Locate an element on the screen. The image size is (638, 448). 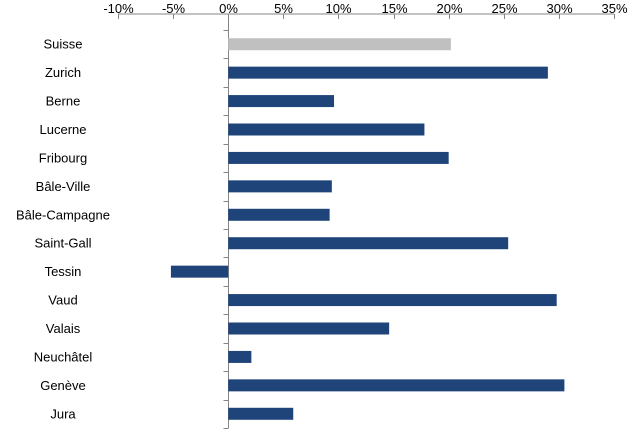
bar-suisse is located at coordinates (339, 44).